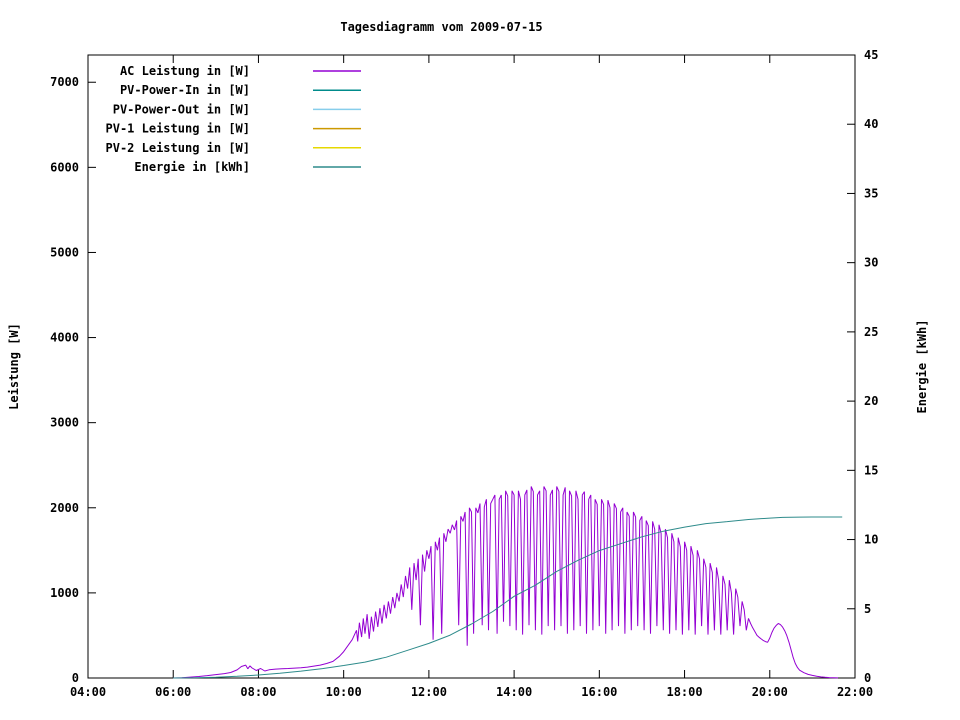 The width and height of the screenshot is (960, 720). Describe the element at coordinates (64, 82) in the screenshot. I see `y-left-tick-label: 7000` at that location.